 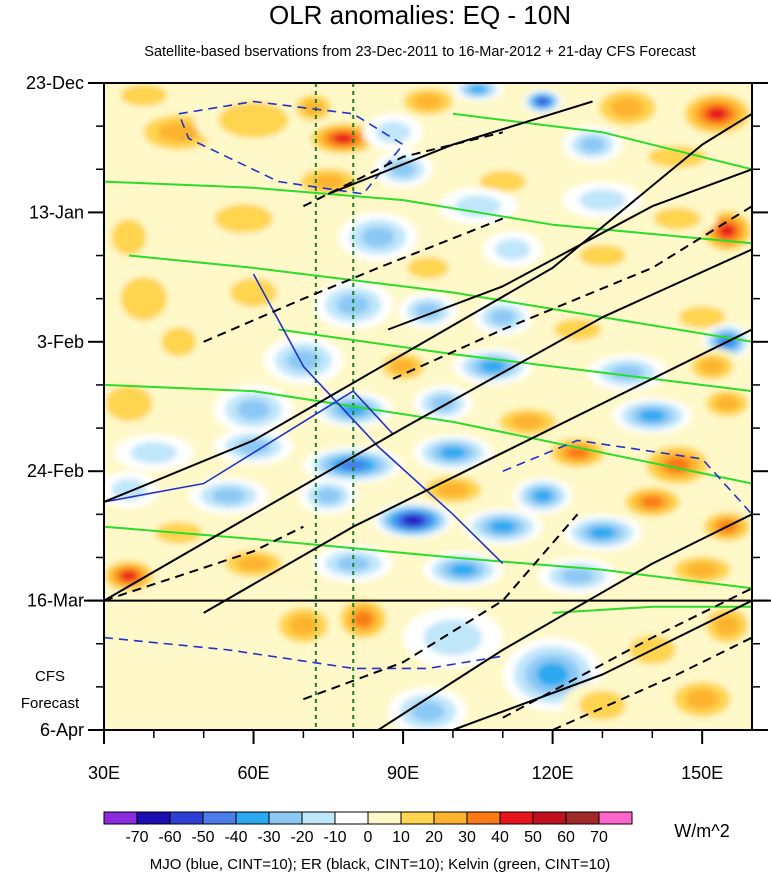 What do you see at coordinates (50, 676) in the screenshot?
I see `forecast-label-line1: CFS` at bounding box center [50, 676].